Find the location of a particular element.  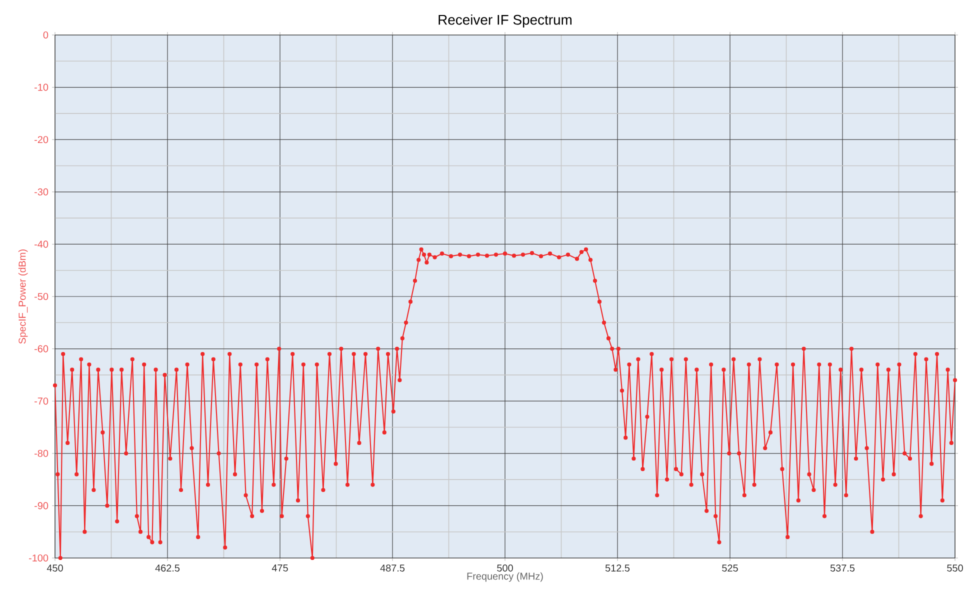

x-tick-label: 525 is located at coordinates (730, 568).